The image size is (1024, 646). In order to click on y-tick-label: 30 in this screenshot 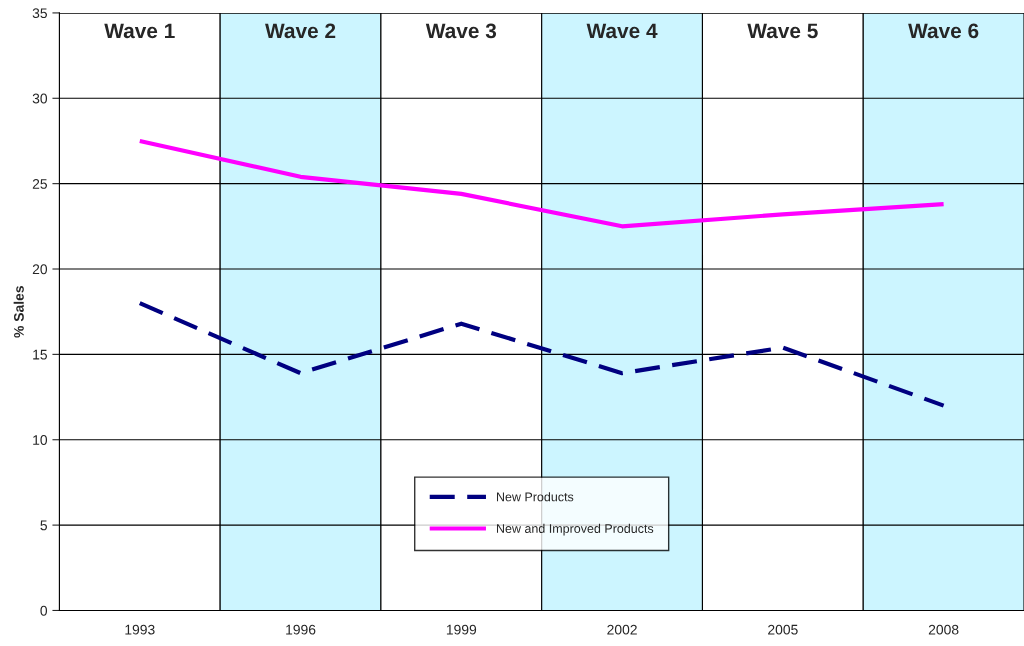, I will do `click(40, 98)`.